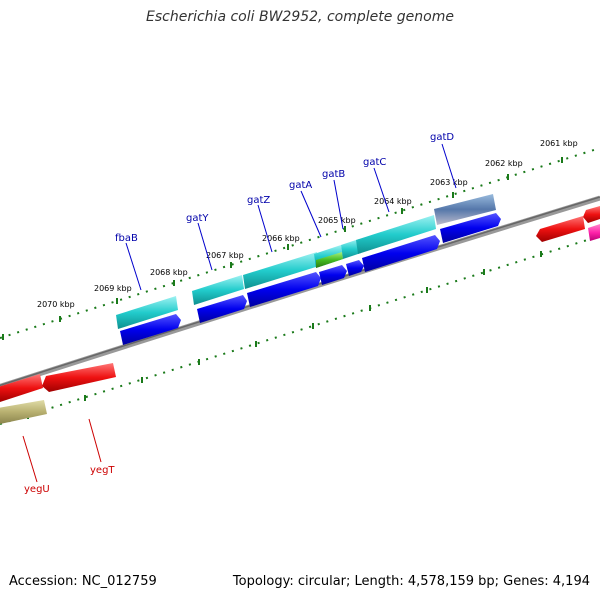  Describe the element at coordinates (102, 470) in the screenshot. I see `gene-label-yegT: yegT` at that location.